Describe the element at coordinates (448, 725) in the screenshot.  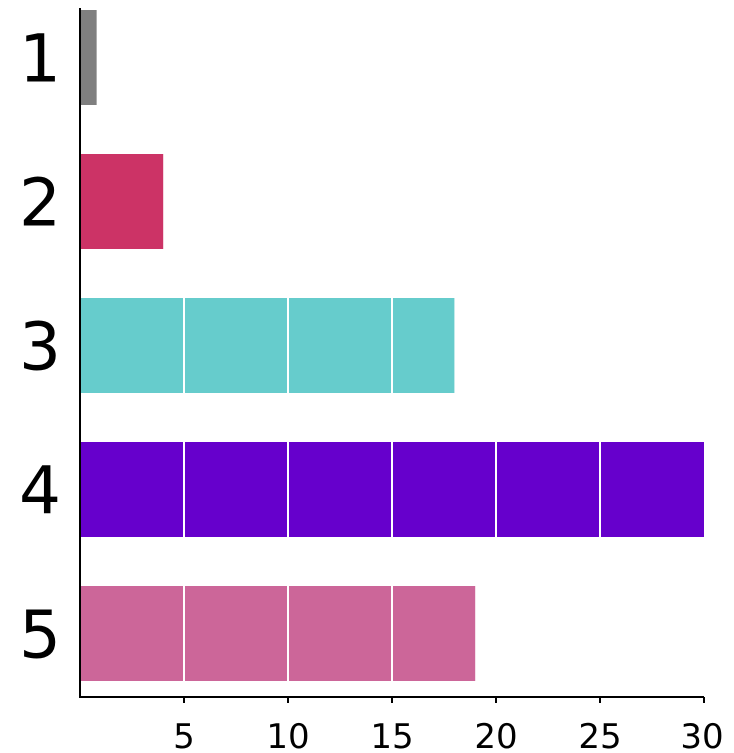
I see `x-ticks-group: 5 10 15 20 25 30` at that location.